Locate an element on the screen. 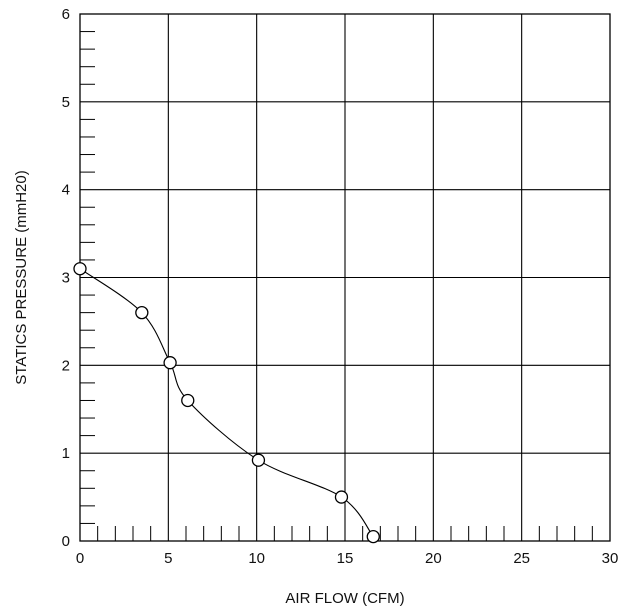 The height and width of the screenshot is (609, 626). y-tick-label: 1 is located at coordinates (66, 453).